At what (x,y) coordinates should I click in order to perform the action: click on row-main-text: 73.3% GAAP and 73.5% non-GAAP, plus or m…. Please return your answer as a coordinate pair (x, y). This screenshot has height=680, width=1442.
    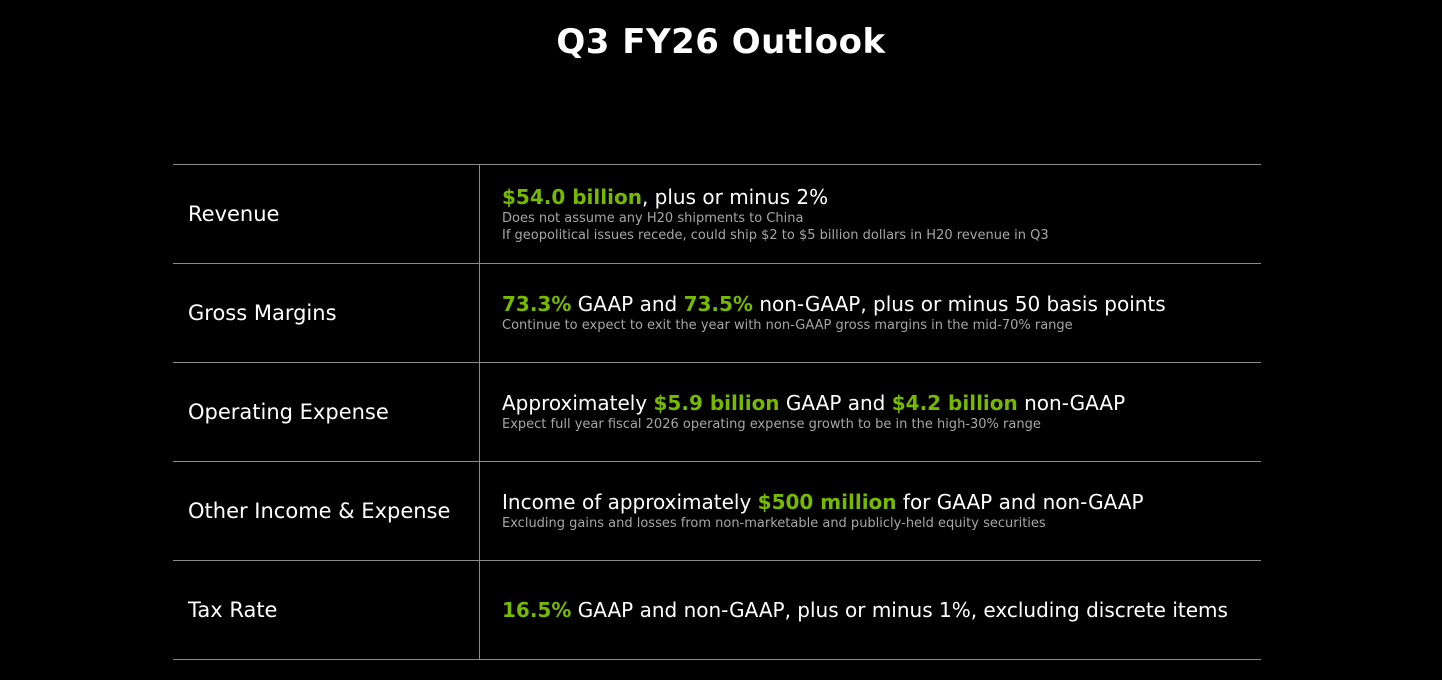
    Looking at the image, I should click on (881, 304).